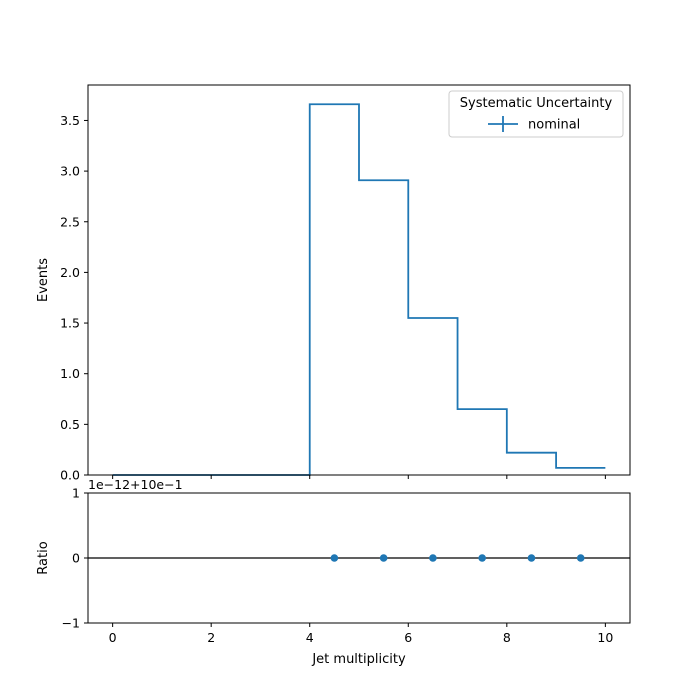  I want to click on y-tick-label-main: 2.5, so click(70, 221).